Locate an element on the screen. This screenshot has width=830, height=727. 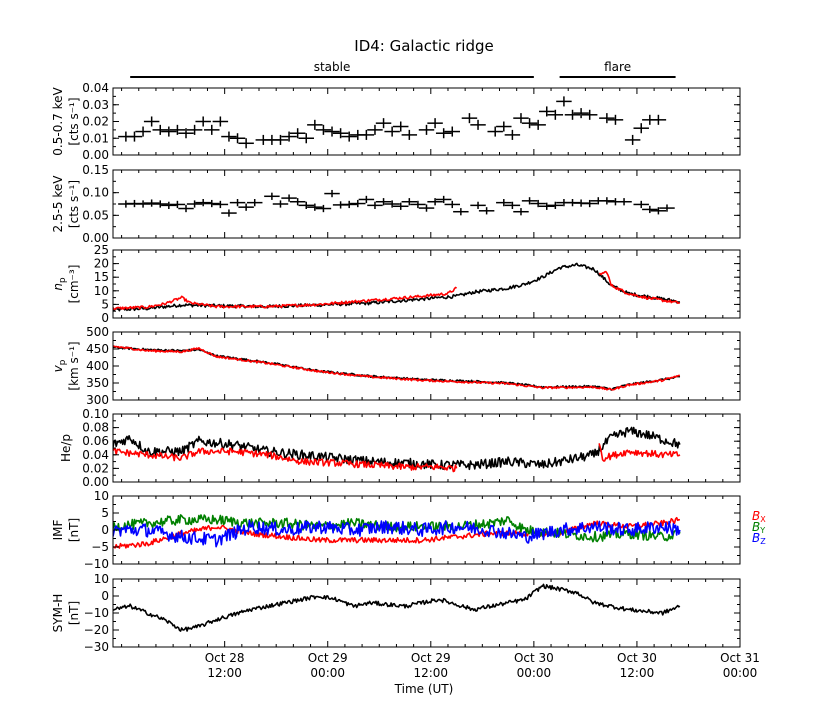
panel-hard-data is located at coordinates (396, 203).